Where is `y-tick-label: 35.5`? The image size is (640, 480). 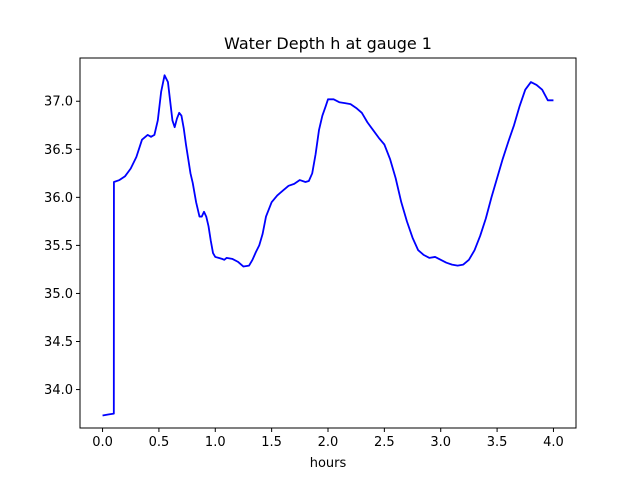 y-tick-label: 35.5 is located at coordinates (58, 246).